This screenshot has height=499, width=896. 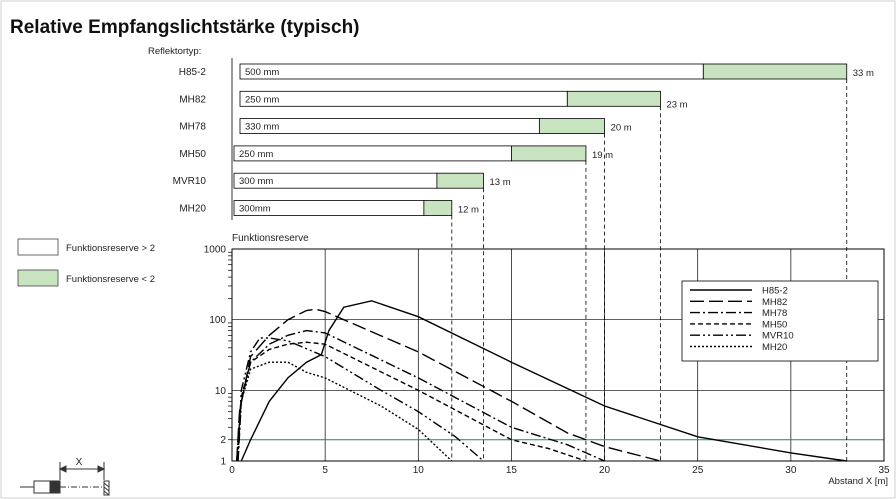 What do you see at coordinates (698, 470) in the screenshot?
I see `x-tick-label: 25` at bounding box center [698, 470].